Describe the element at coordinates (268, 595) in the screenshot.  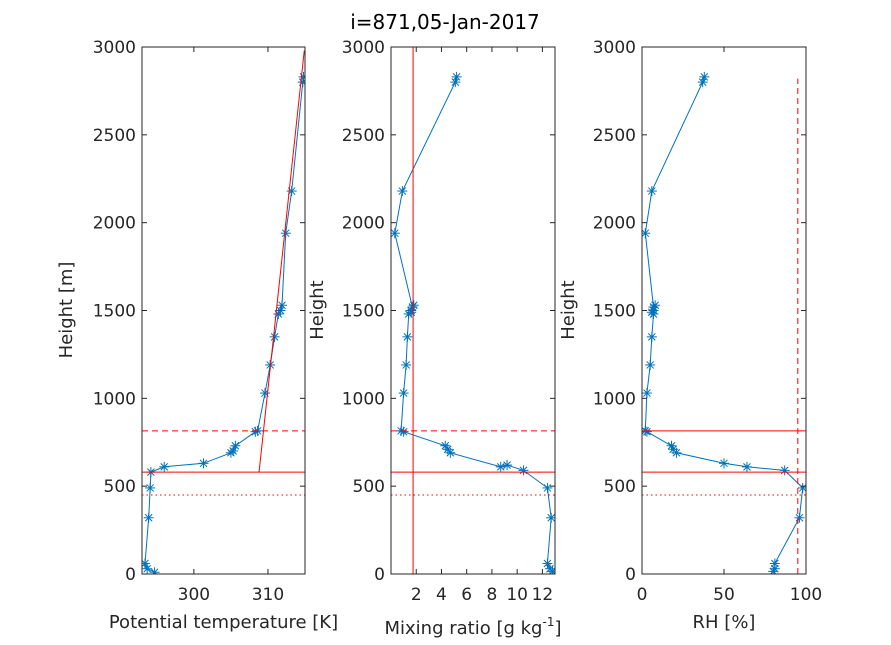
I see `x-tick-label: 310` at that location.